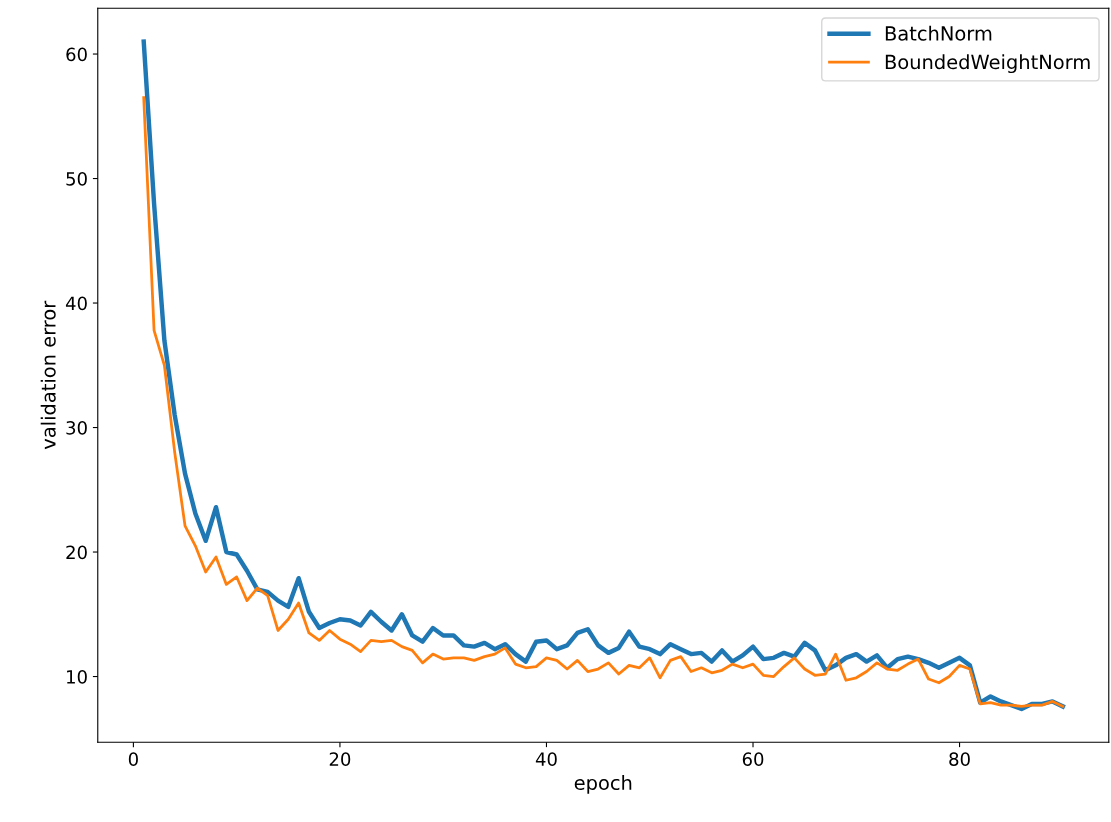 The height and width of the screenshot is (822, 1111). What do you see at coordinates (938, 33) in the screenshot?
I see `legend-label: BatchNorm` at bounding box center [938, 33].